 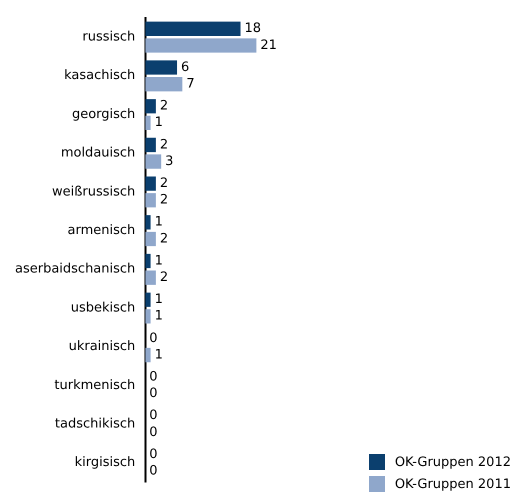 I want to click on y-tick-label: weißrussisch, so click(x=94, y=192).